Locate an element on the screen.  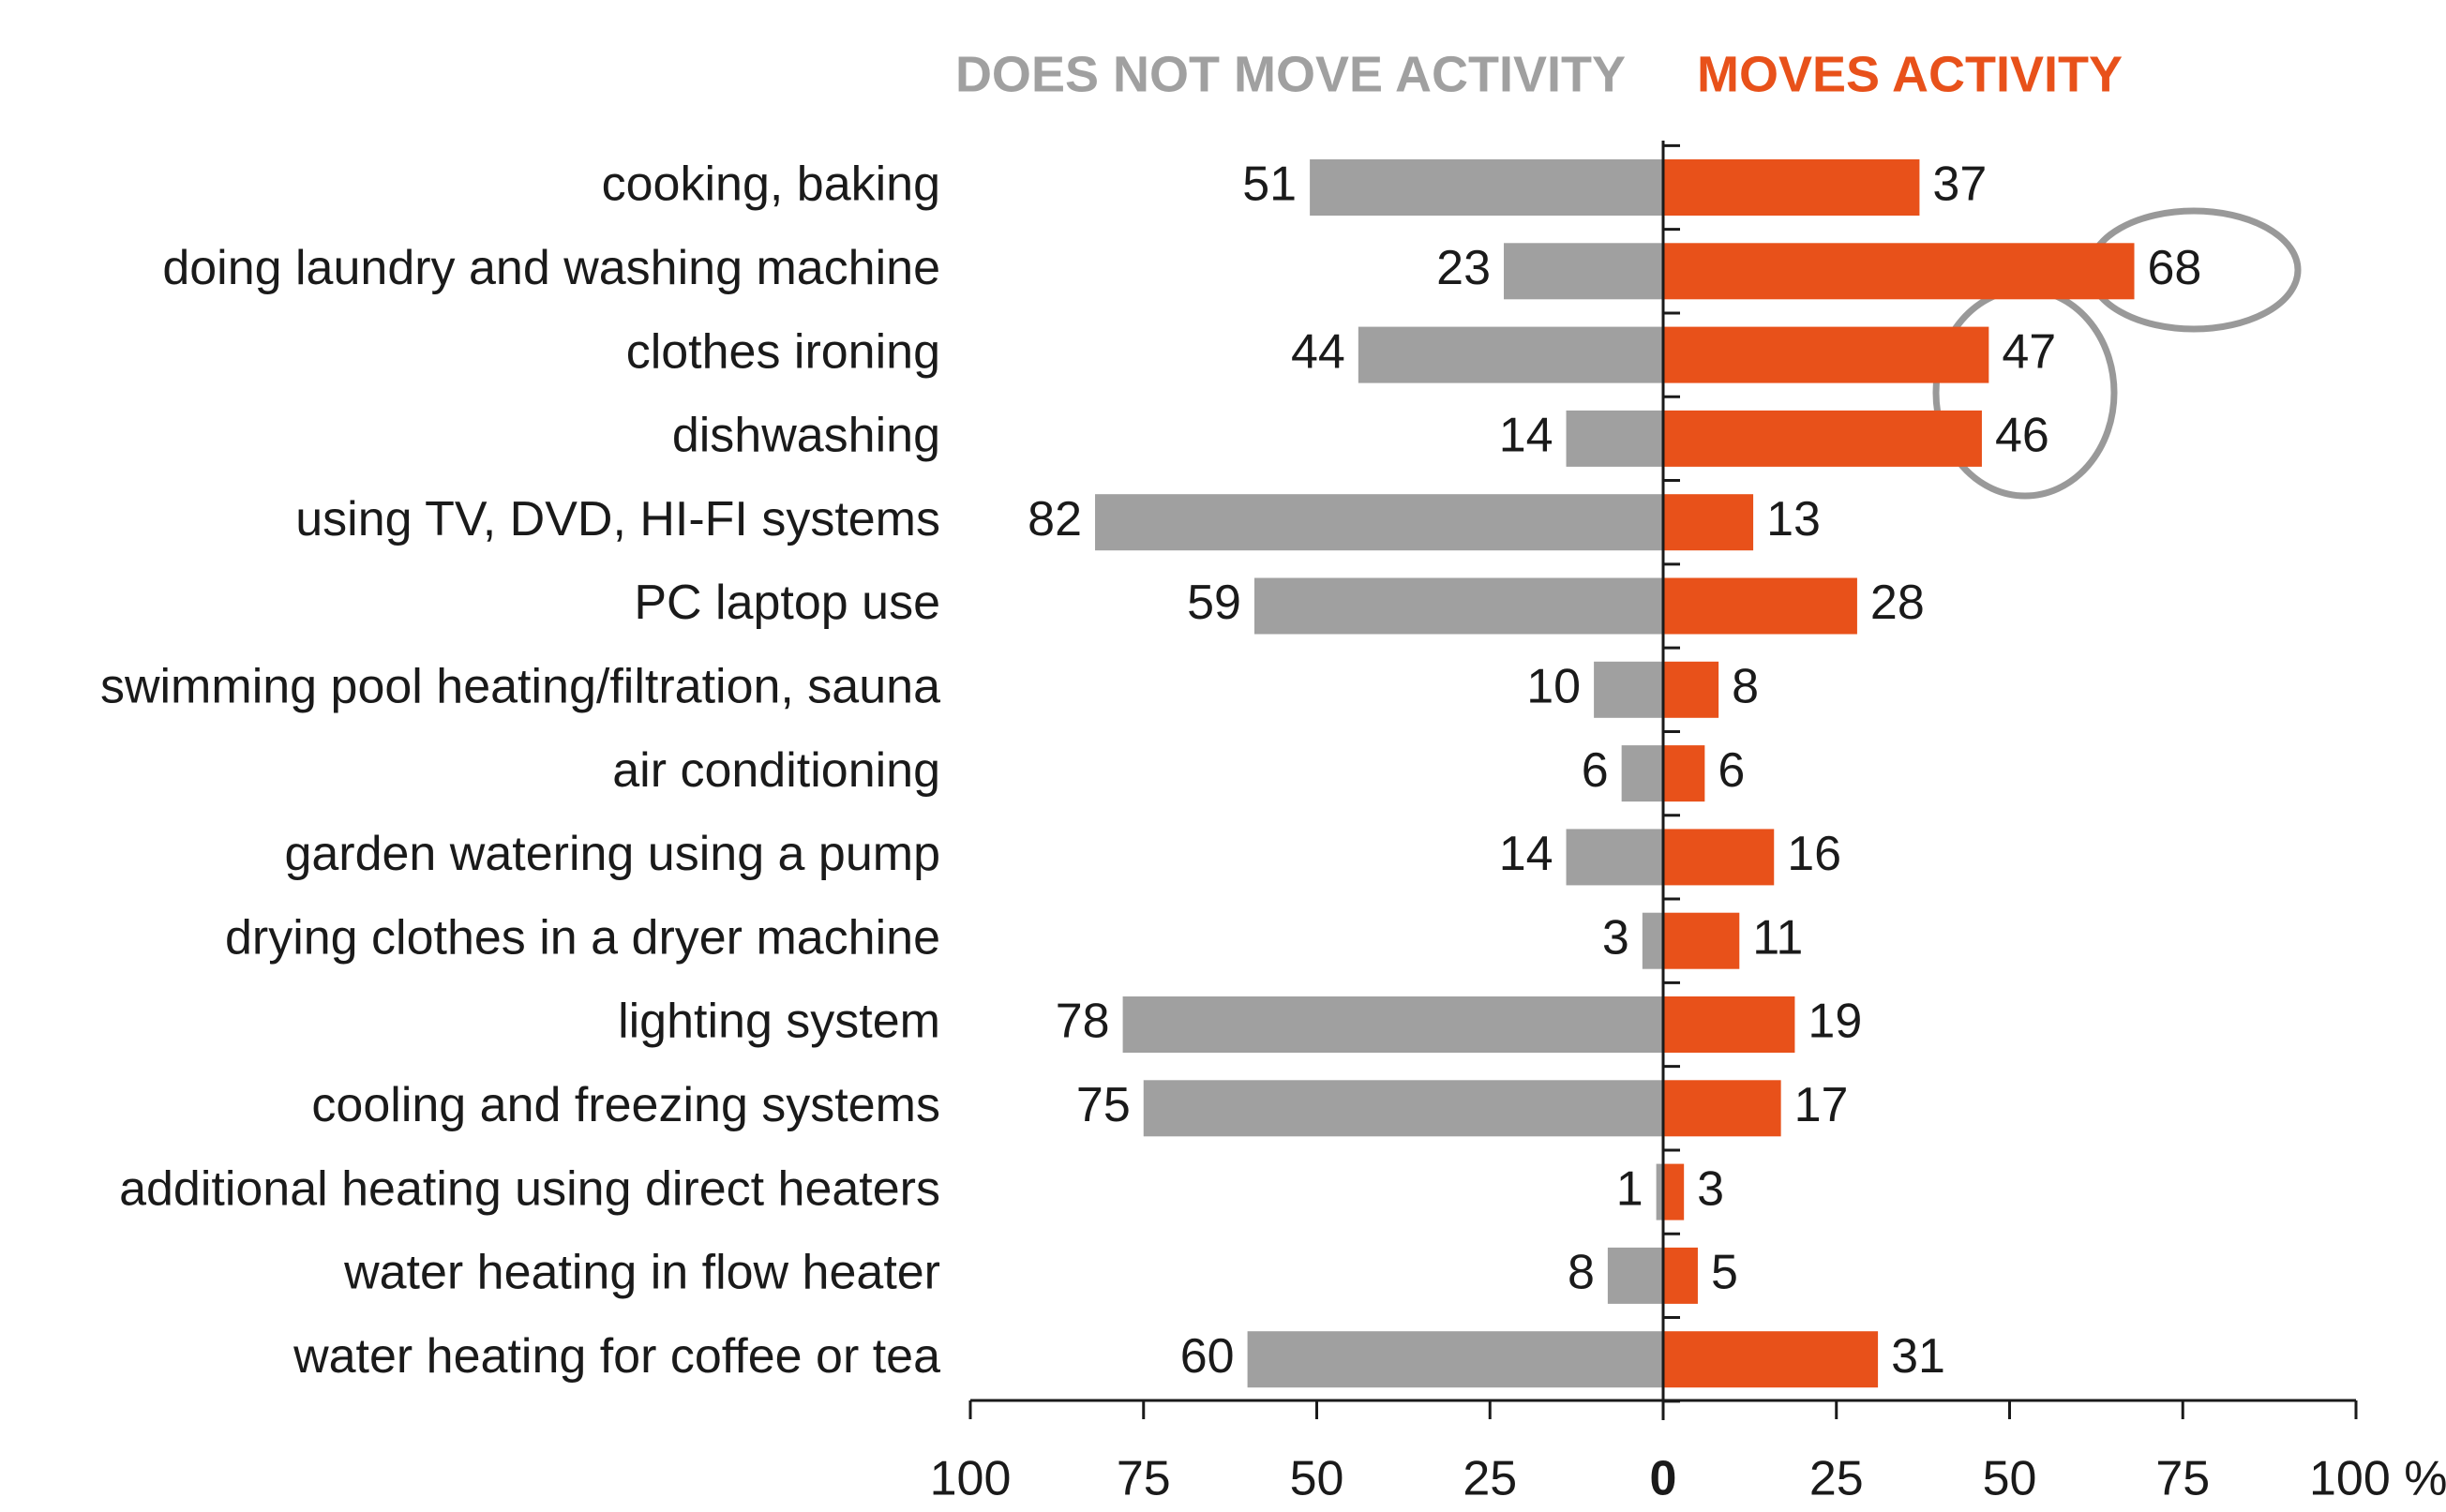
value-label: 11 is located at coordinates (1777, 937).